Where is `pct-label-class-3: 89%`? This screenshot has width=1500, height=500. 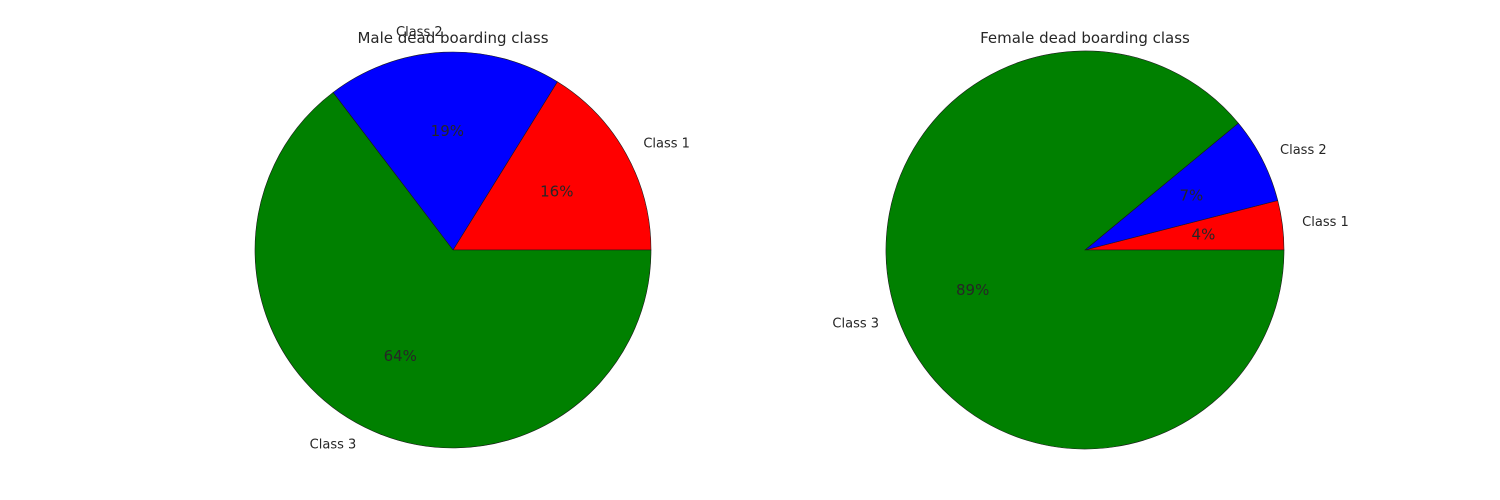 pct-label-class-3: 89% is located at coordinates (972, 290).